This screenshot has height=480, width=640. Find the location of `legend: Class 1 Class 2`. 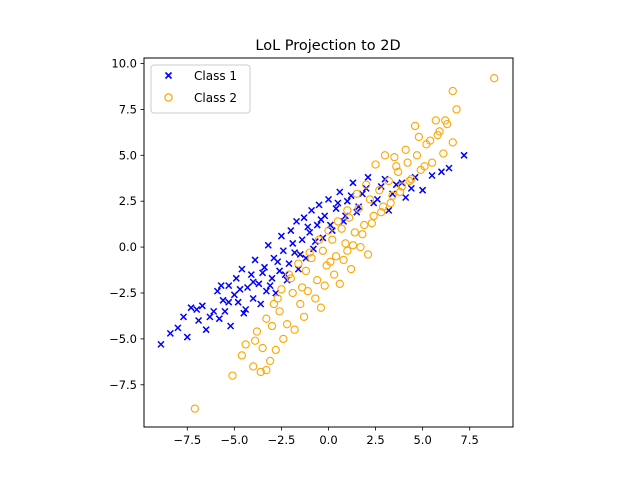

legend: Class 1 Class 2 is located at coordinates (200, 89).